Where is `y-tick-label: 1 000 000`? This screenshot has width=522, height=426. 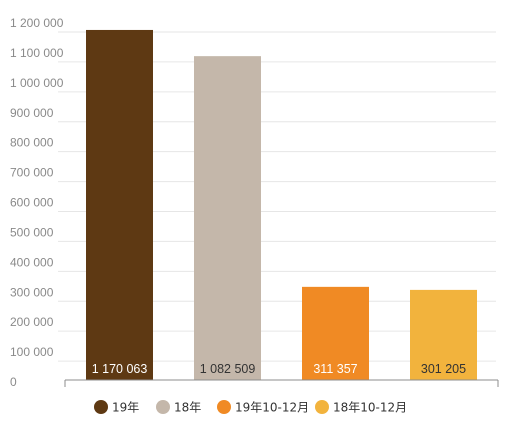 y-tick-label: 1 000 000 is located at coordinates (37, 83).